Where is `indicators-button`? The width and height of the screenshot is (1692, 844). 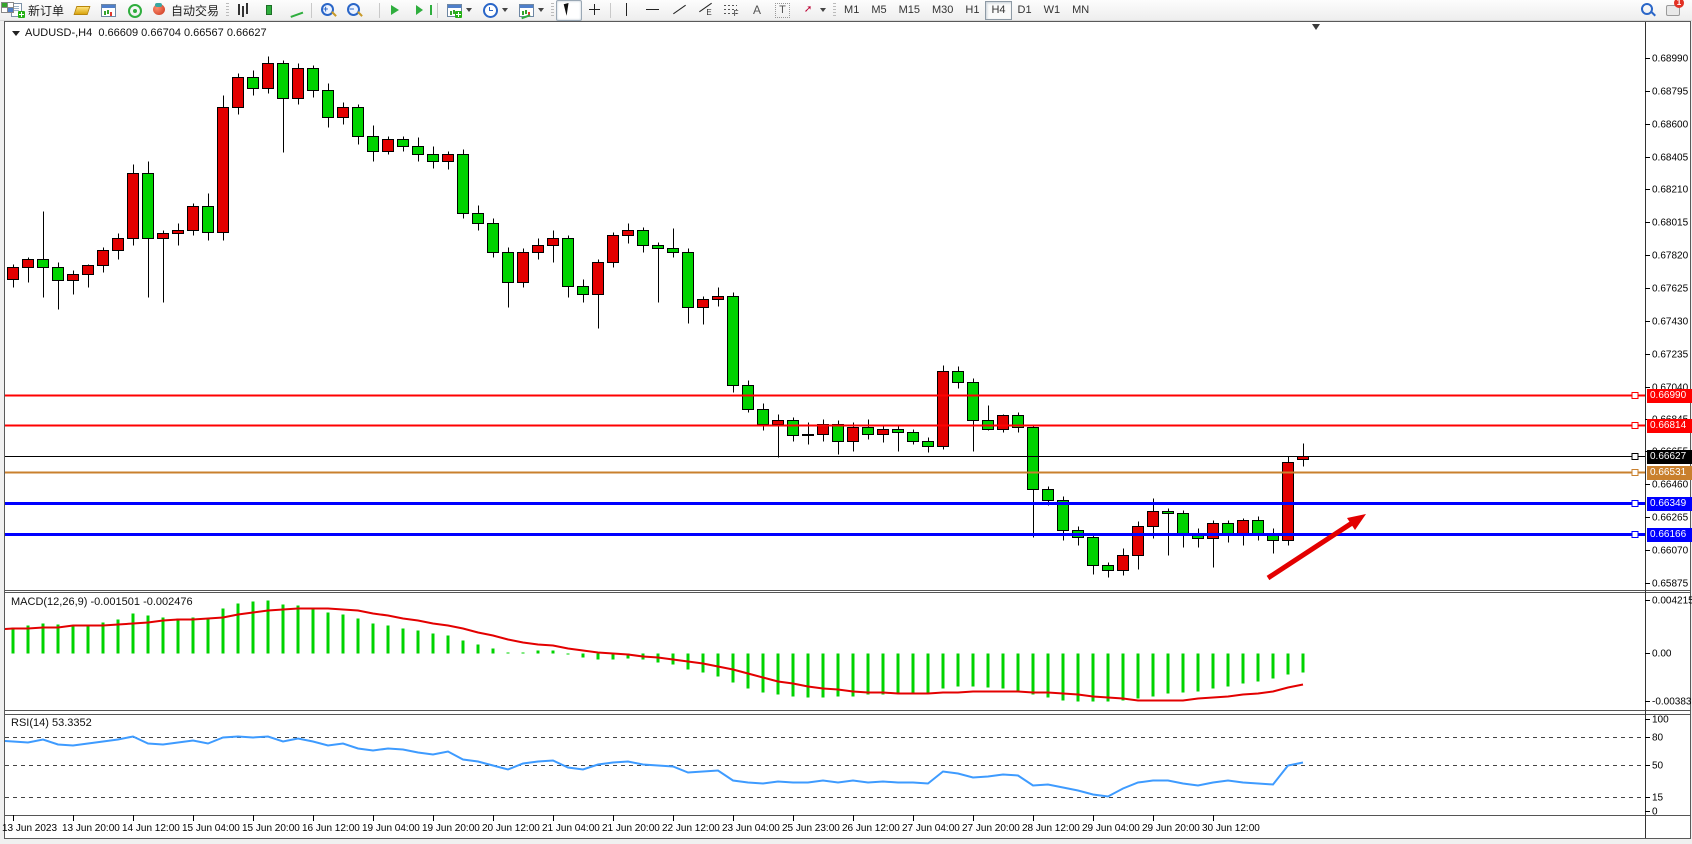
indicators-button is located at coordinates (459, 10).